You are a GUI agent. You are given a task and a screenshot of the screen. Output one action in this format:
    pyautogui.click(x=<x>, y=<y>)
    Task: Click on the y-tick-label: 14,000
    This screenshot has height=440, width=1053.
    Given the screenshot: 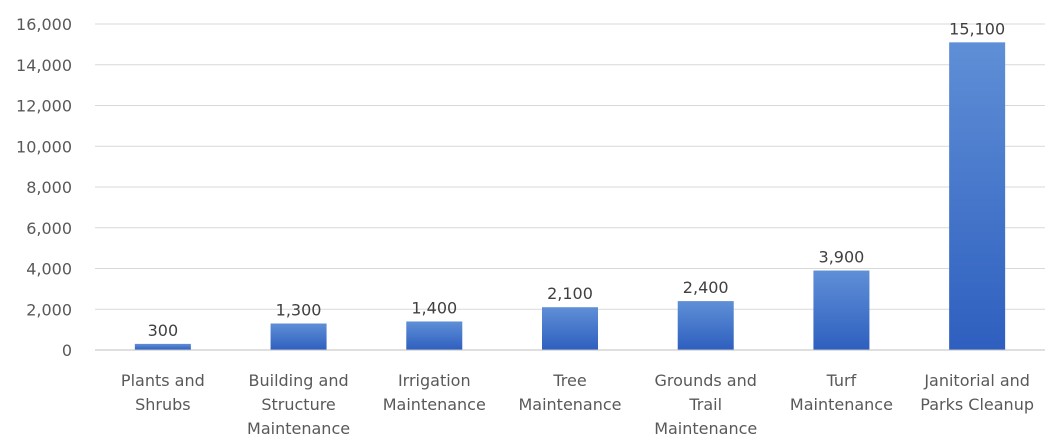 What is the action you would take?
    pyautogui.click(x=44, y=65)
    